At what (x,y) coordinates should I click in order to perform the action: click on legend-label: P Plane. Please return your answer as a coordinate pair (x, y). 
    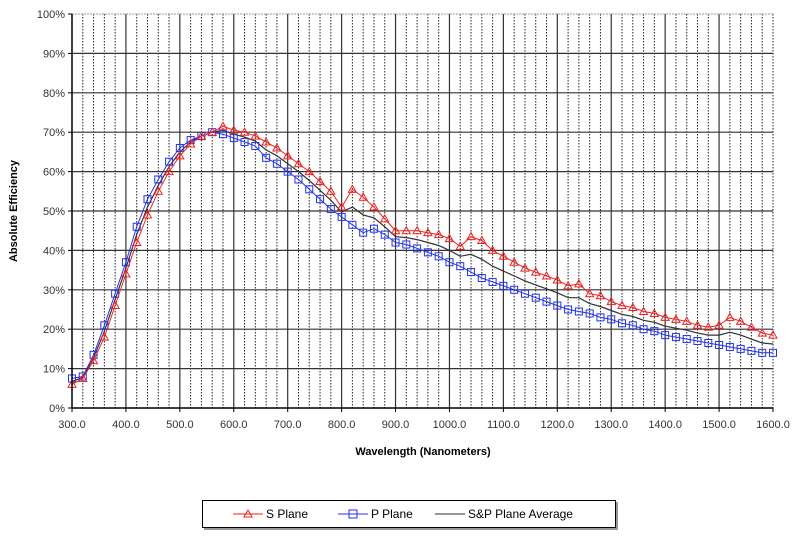
    Looking at the image, I should click on (392, 514).